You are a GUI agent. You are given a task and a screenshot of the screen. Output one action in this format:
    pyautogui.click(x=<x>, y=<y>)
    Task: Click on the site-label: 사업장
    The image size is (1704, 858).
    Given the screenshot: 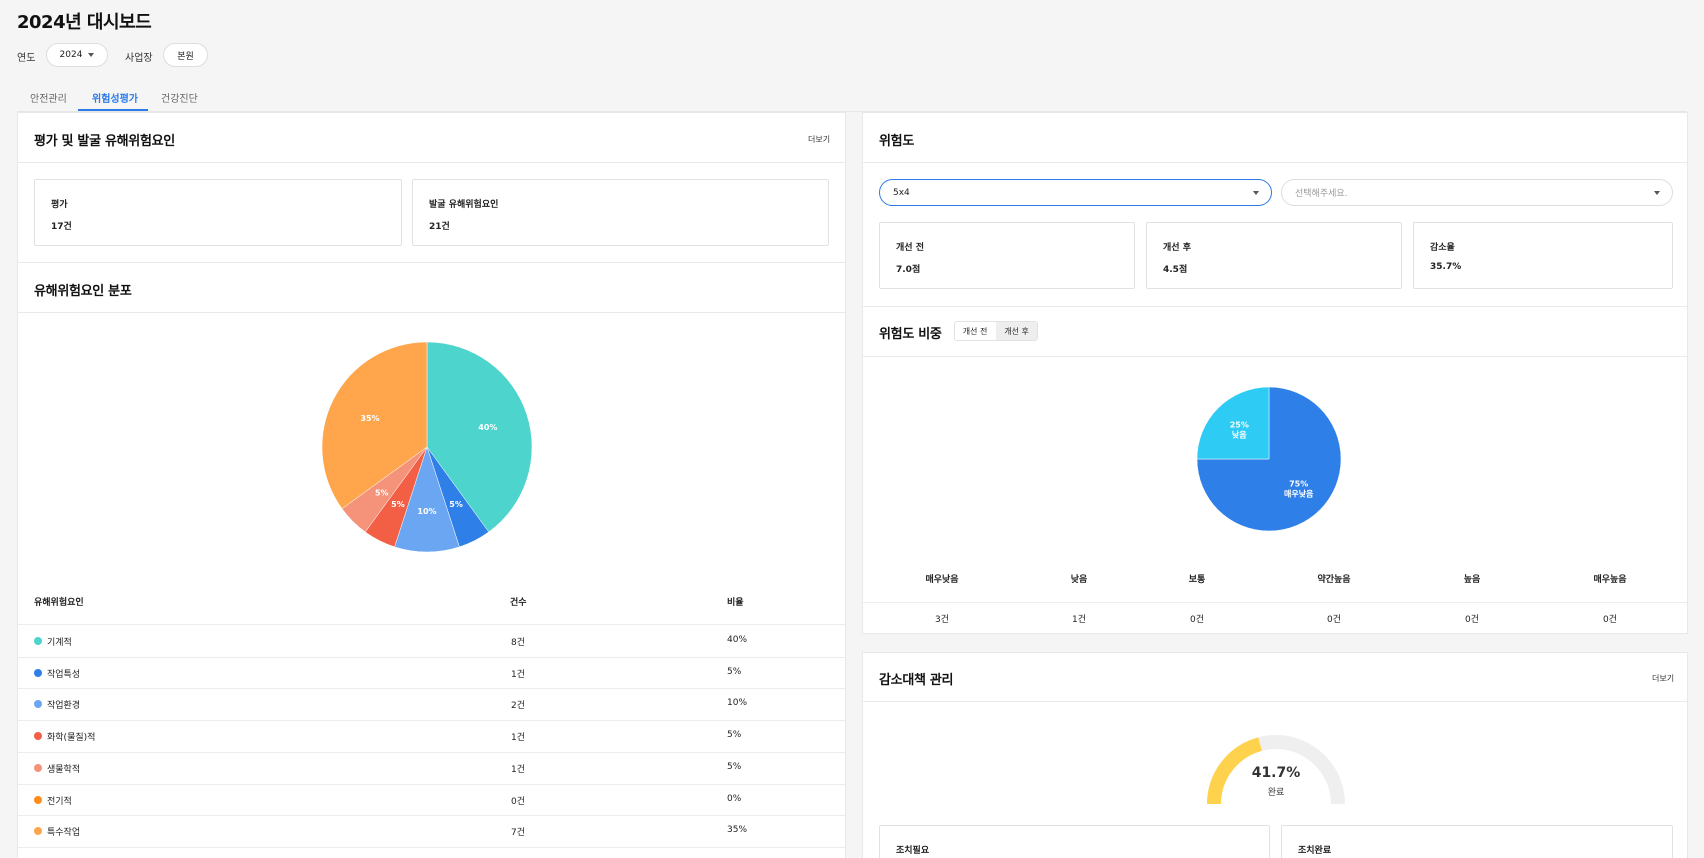 What is the action you would take?
    pyautogui.click(x=139, y=58)
    